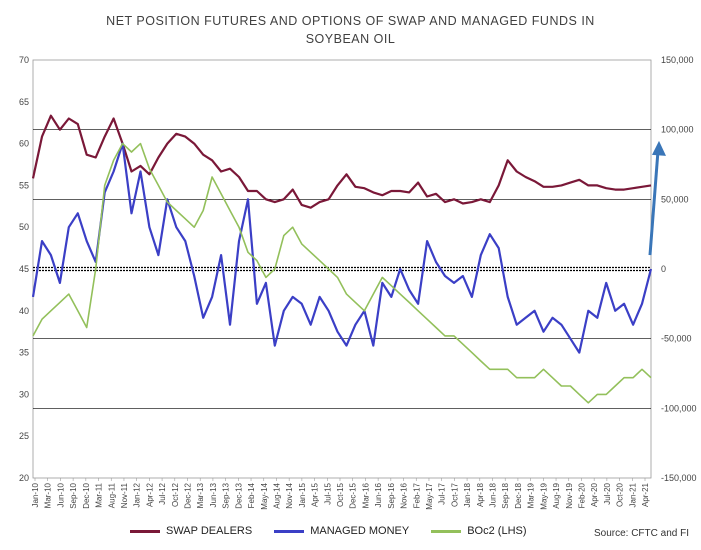 Image resolution: width=701 pixels, height=550 pixels. Describe the element at coordinates (124, 495) in the screenshot. I see `x-tick-label: Nov-11` at that location.